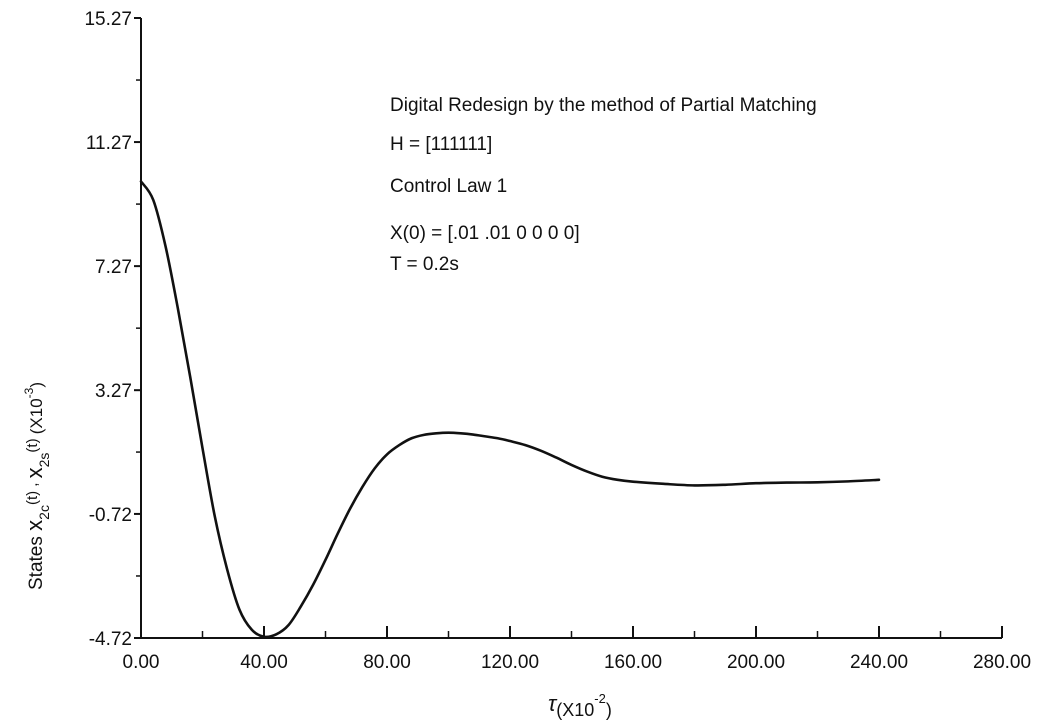  I want to click on x-tick-label: 120.00, so click(510, 662).